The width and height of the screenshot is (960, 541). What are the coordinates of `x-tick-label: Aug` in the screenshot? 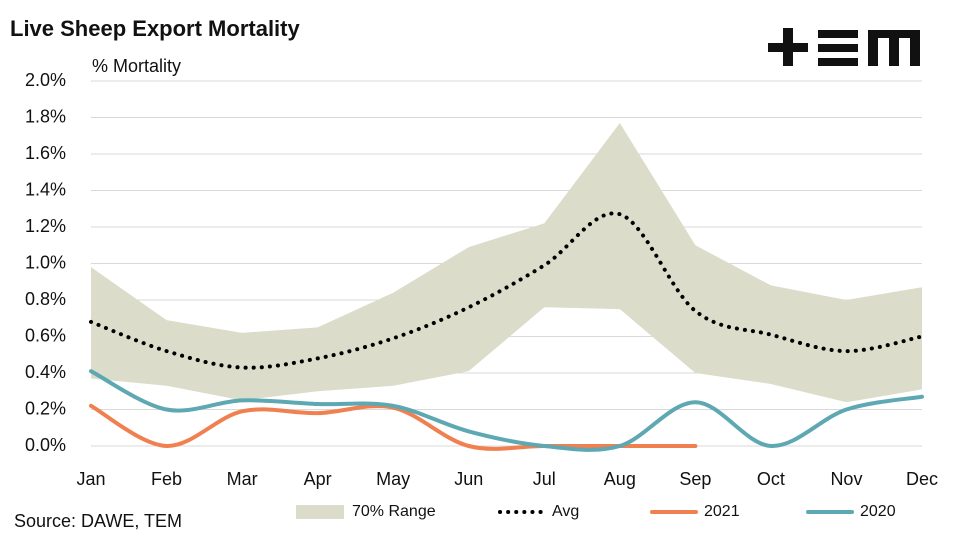 It's located at (620, 479).